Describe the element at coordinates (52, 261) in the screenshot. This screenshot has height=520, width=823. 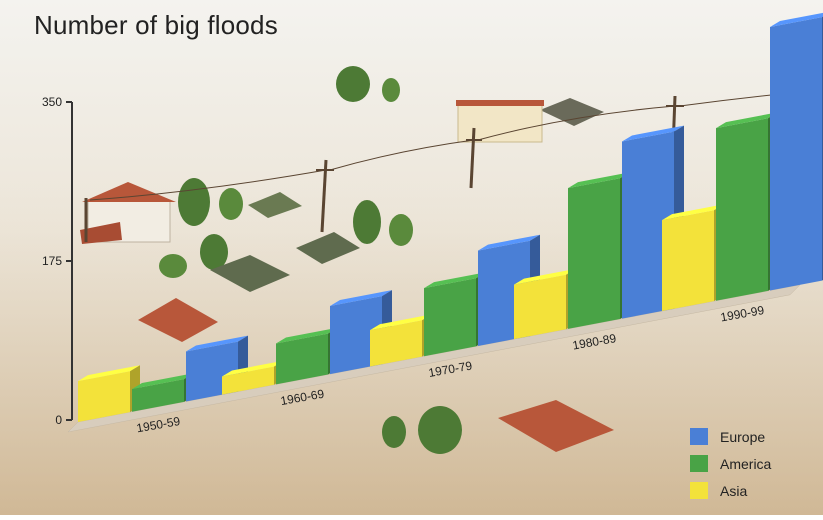
I see `y-tick-label: 175` at that location.